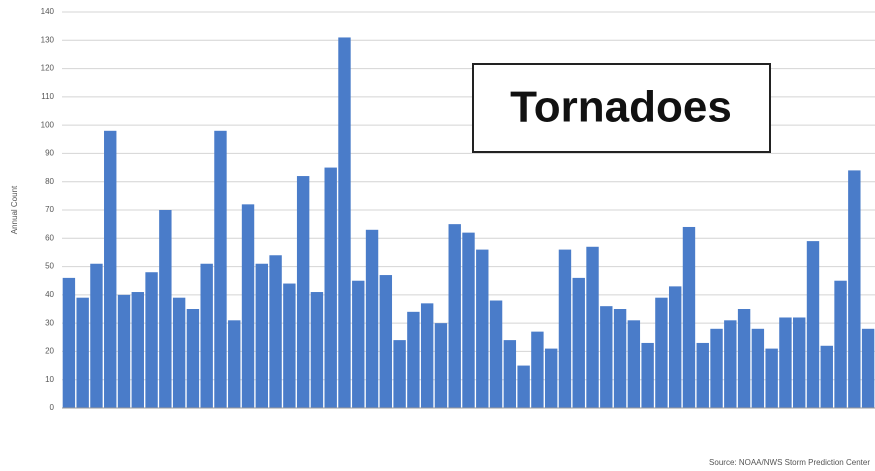  What do you see at coordinates (48, 124) in the screenshot?
I see `y-tick-label: 100` at bounding box center [48, 124].